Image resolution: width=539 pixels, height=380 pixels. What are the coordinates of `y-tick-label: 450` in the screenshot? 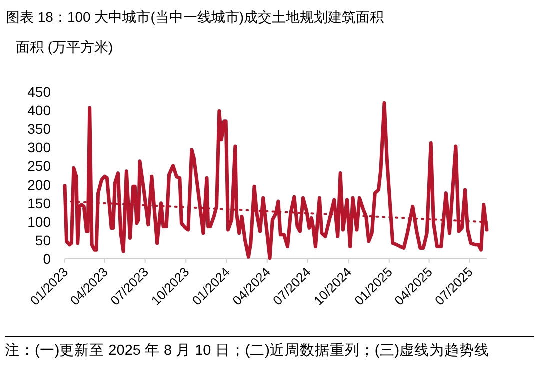 It's located at (40, 92).